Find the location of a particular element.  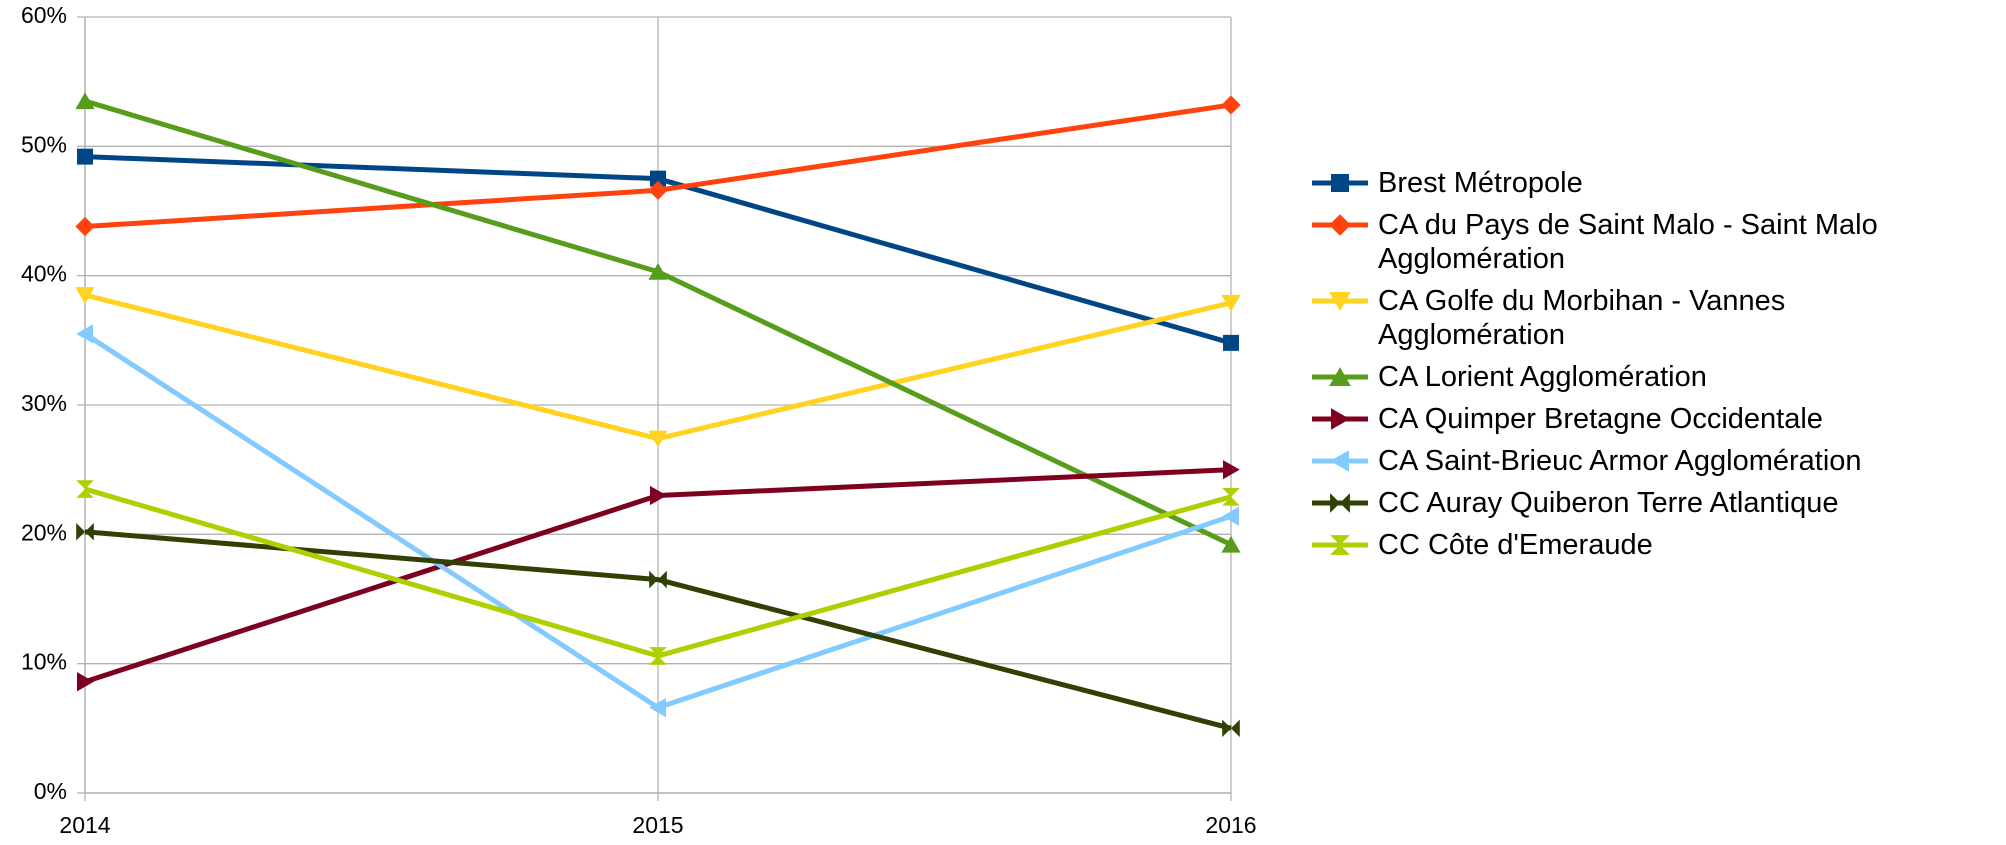

legend-label: CA Quimper Bretagne Occidentale is located at coordinates (1600, 419).